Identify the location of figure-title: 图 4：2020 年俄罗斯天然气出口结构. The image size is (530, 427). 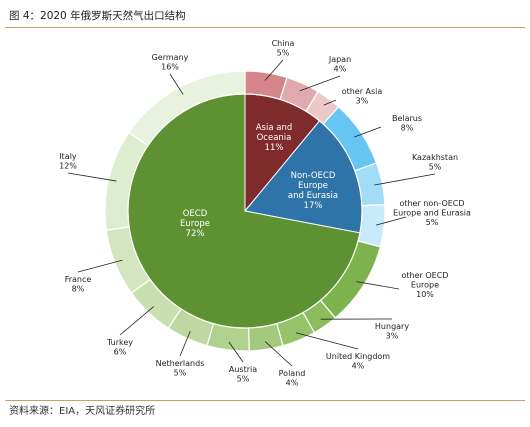
(265, 15).